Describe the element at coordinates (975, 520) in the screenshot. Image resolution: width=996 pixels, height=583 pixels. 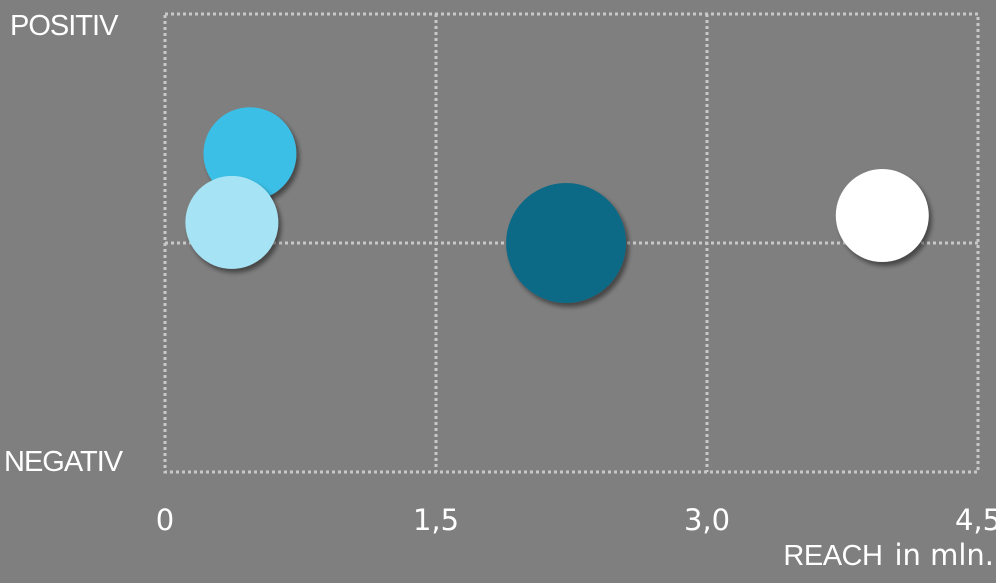
I see `x-tick-label: 4,5` at that location.